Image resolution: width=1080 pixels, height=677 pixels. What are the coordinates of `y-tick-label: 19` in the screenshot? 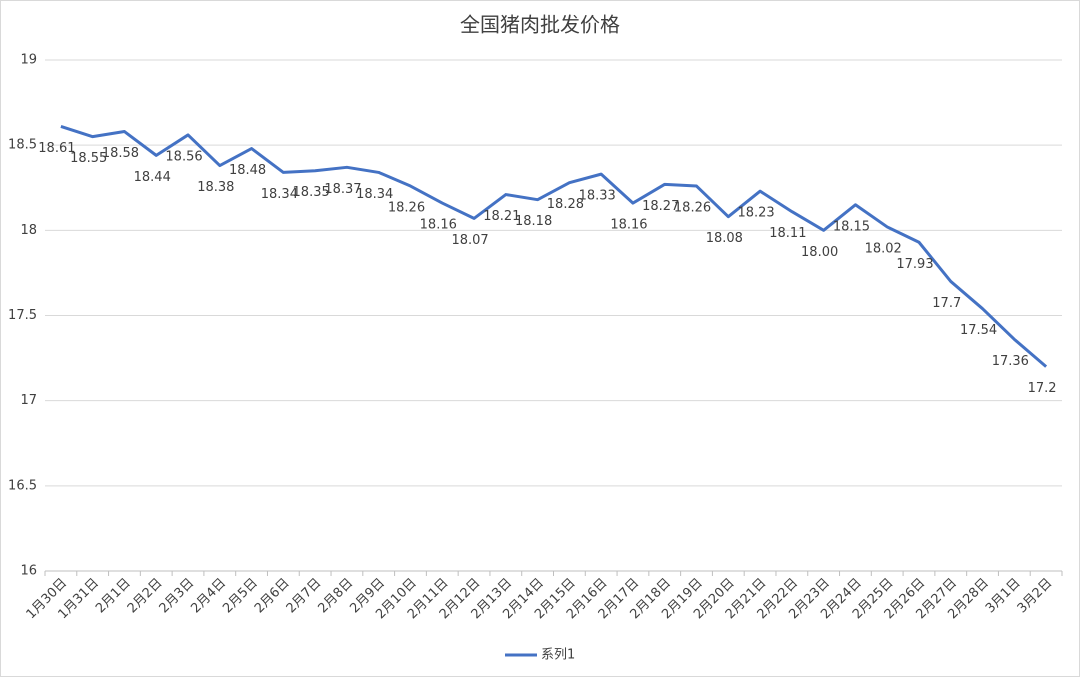 It's located at (28, 60).